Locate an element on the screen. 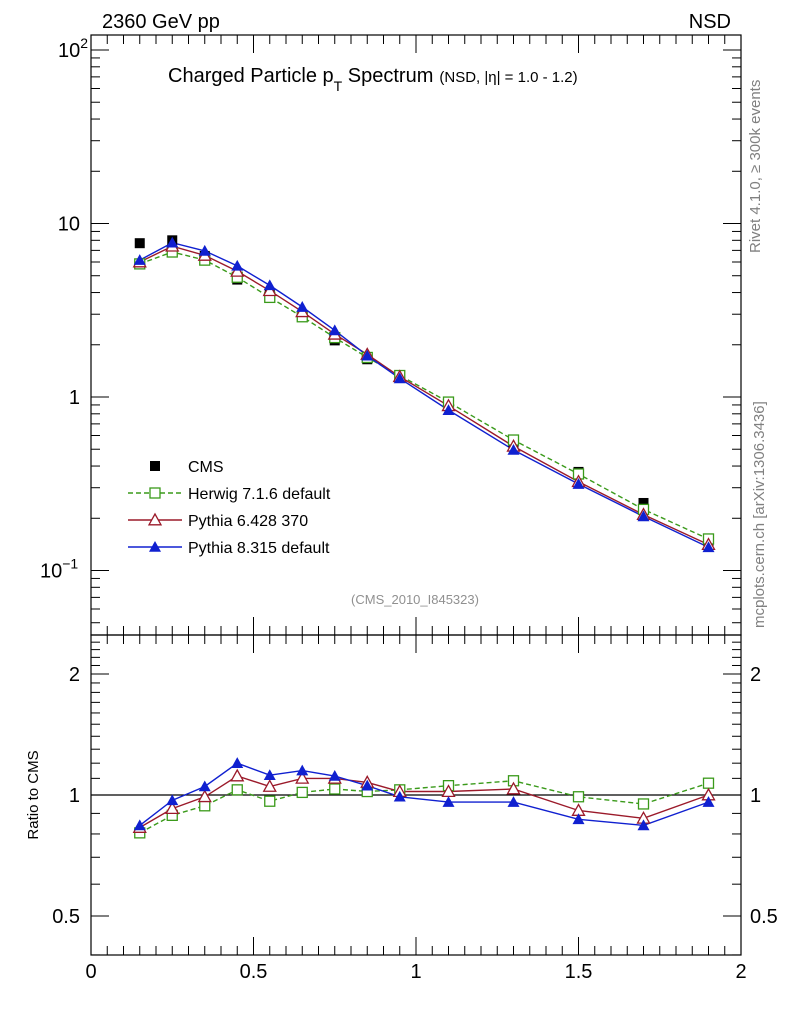  legend-item-cms: CMS is located at coordinates (187, 467).